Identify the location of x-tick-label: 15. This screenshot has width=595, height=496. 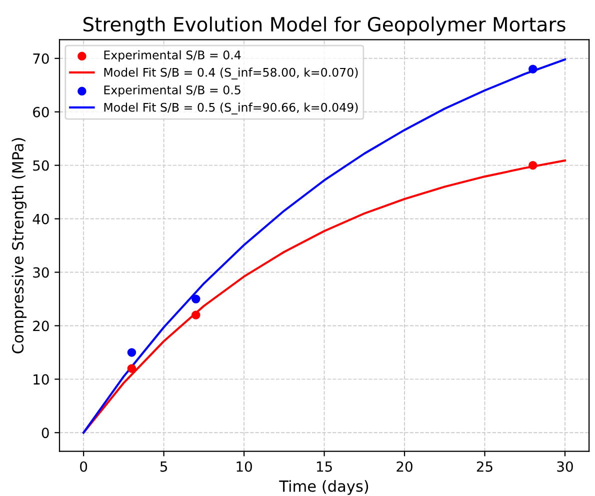
(324, 467).